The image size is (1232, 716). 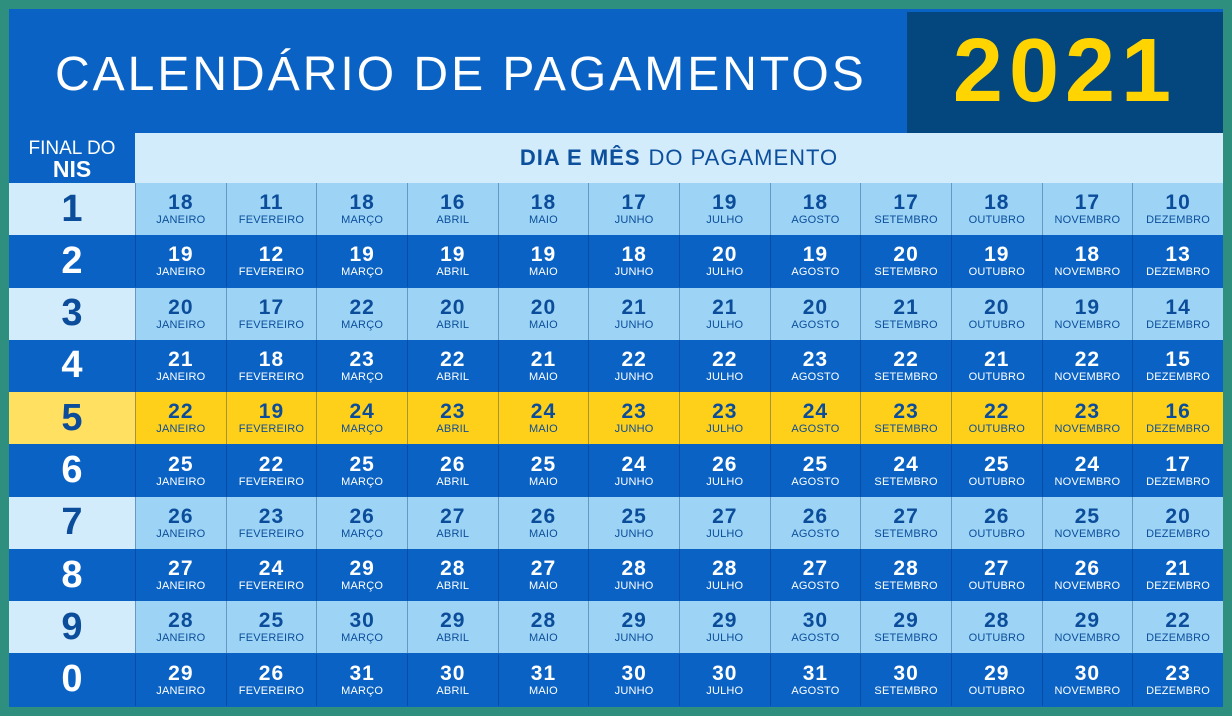 What do you see at coordinates (1177, 522) in the screenshot?
I see `payment-date-cell: 20 DEZEMBRO` at bounding box center [1177, 522].